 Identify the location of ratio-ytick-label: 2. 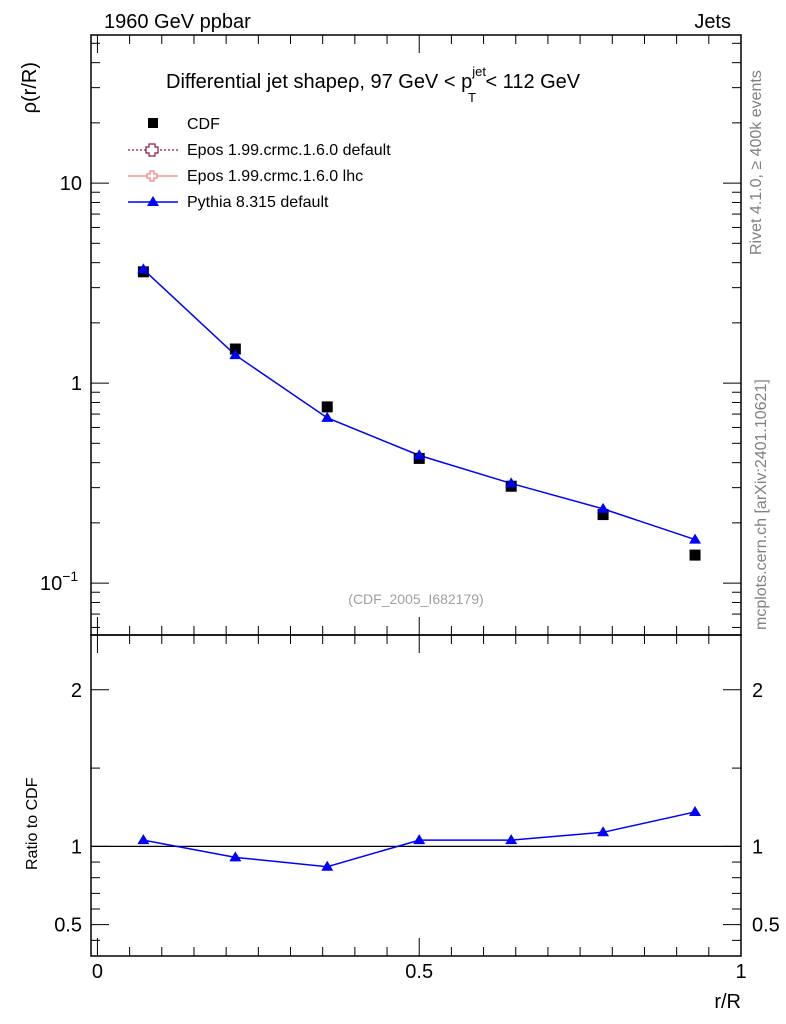
(76, 691).